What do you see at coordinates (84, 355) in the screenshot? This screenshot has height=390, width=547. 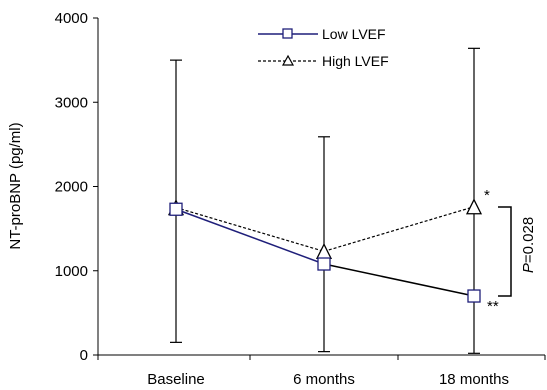 I see `y-tick-label: 0` at bounding box center [84, 355].